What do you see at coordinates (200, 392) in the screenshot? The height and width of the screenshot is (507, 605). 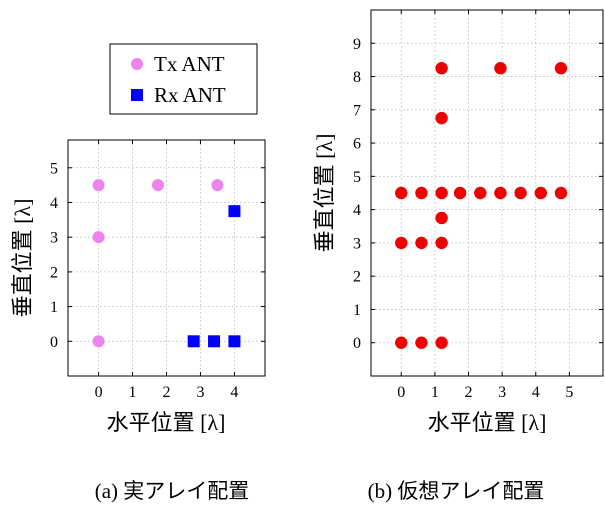 I see `chart-a-x-tick-label: 3` at bounding box center [200, 392].